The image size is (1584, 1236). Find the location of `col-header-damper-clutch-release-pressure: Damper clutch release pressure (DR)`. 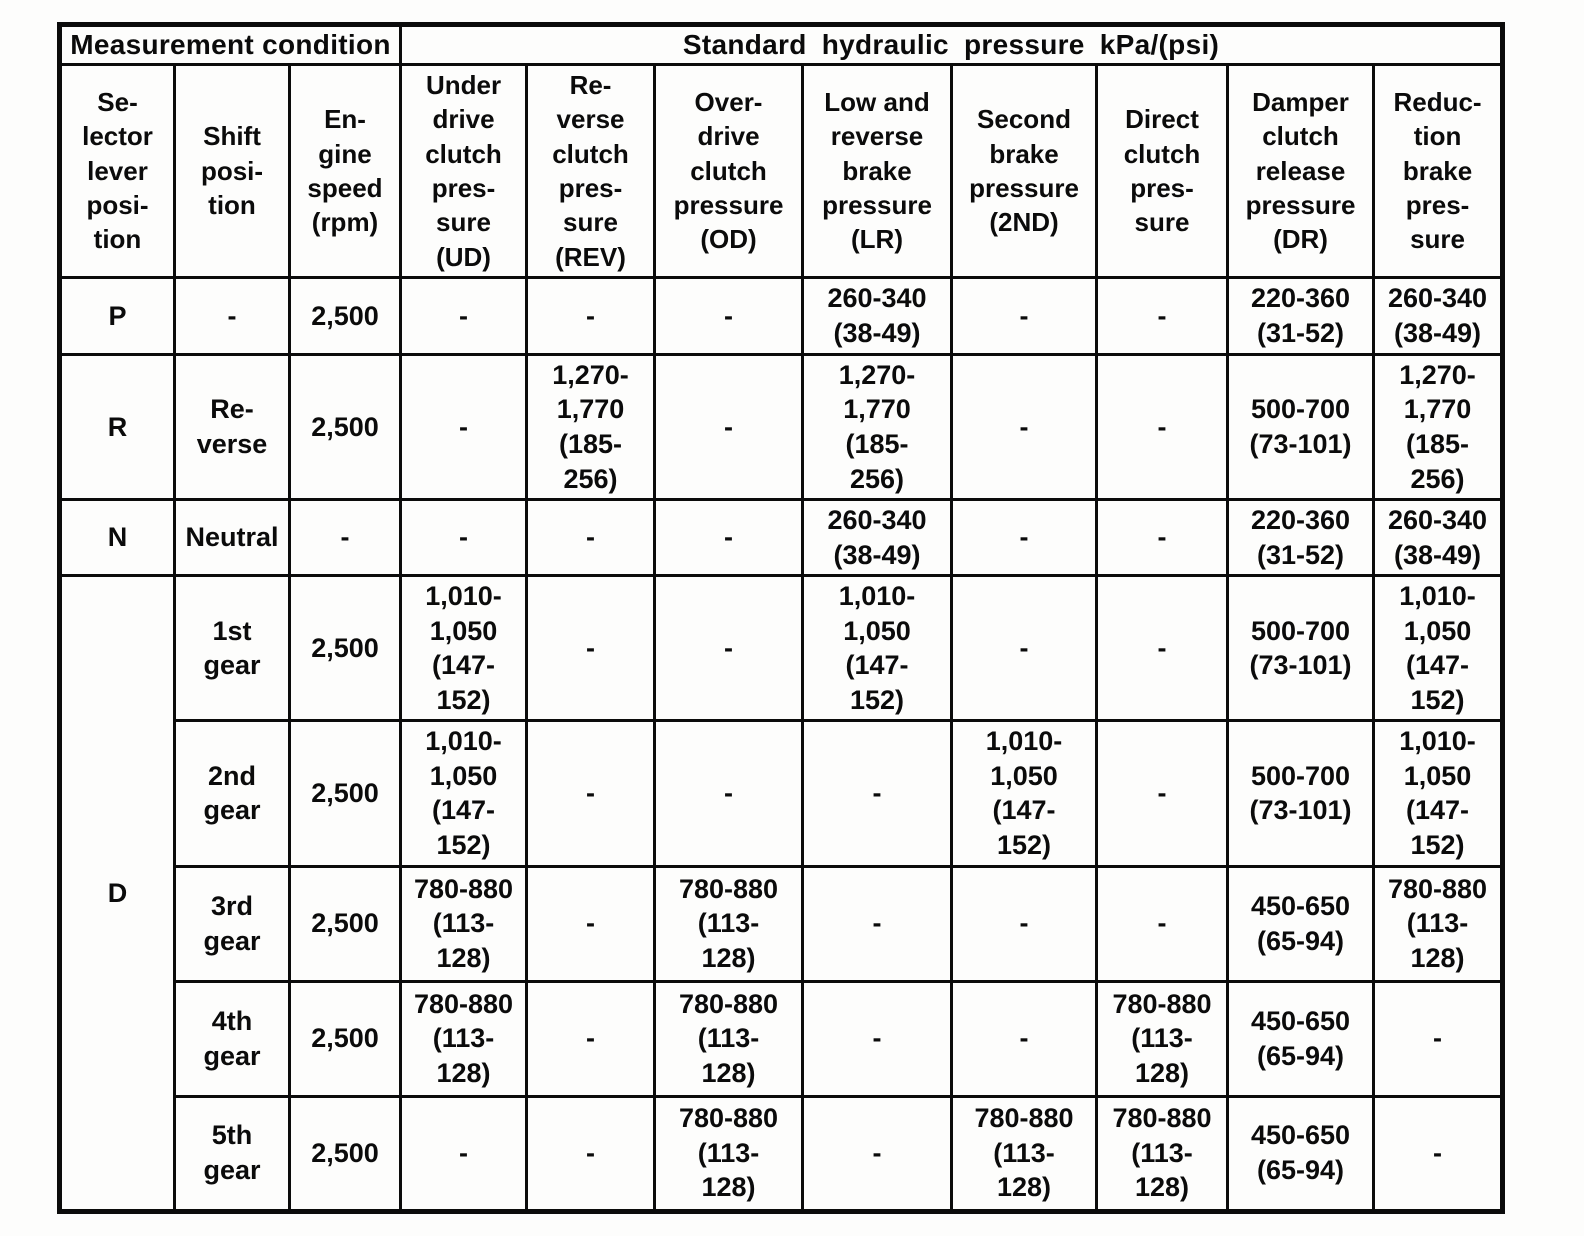

col-header-damper-clutch-release-pressure: Damper clutch release pressure (DR) is located at coordinates (1301, 171).